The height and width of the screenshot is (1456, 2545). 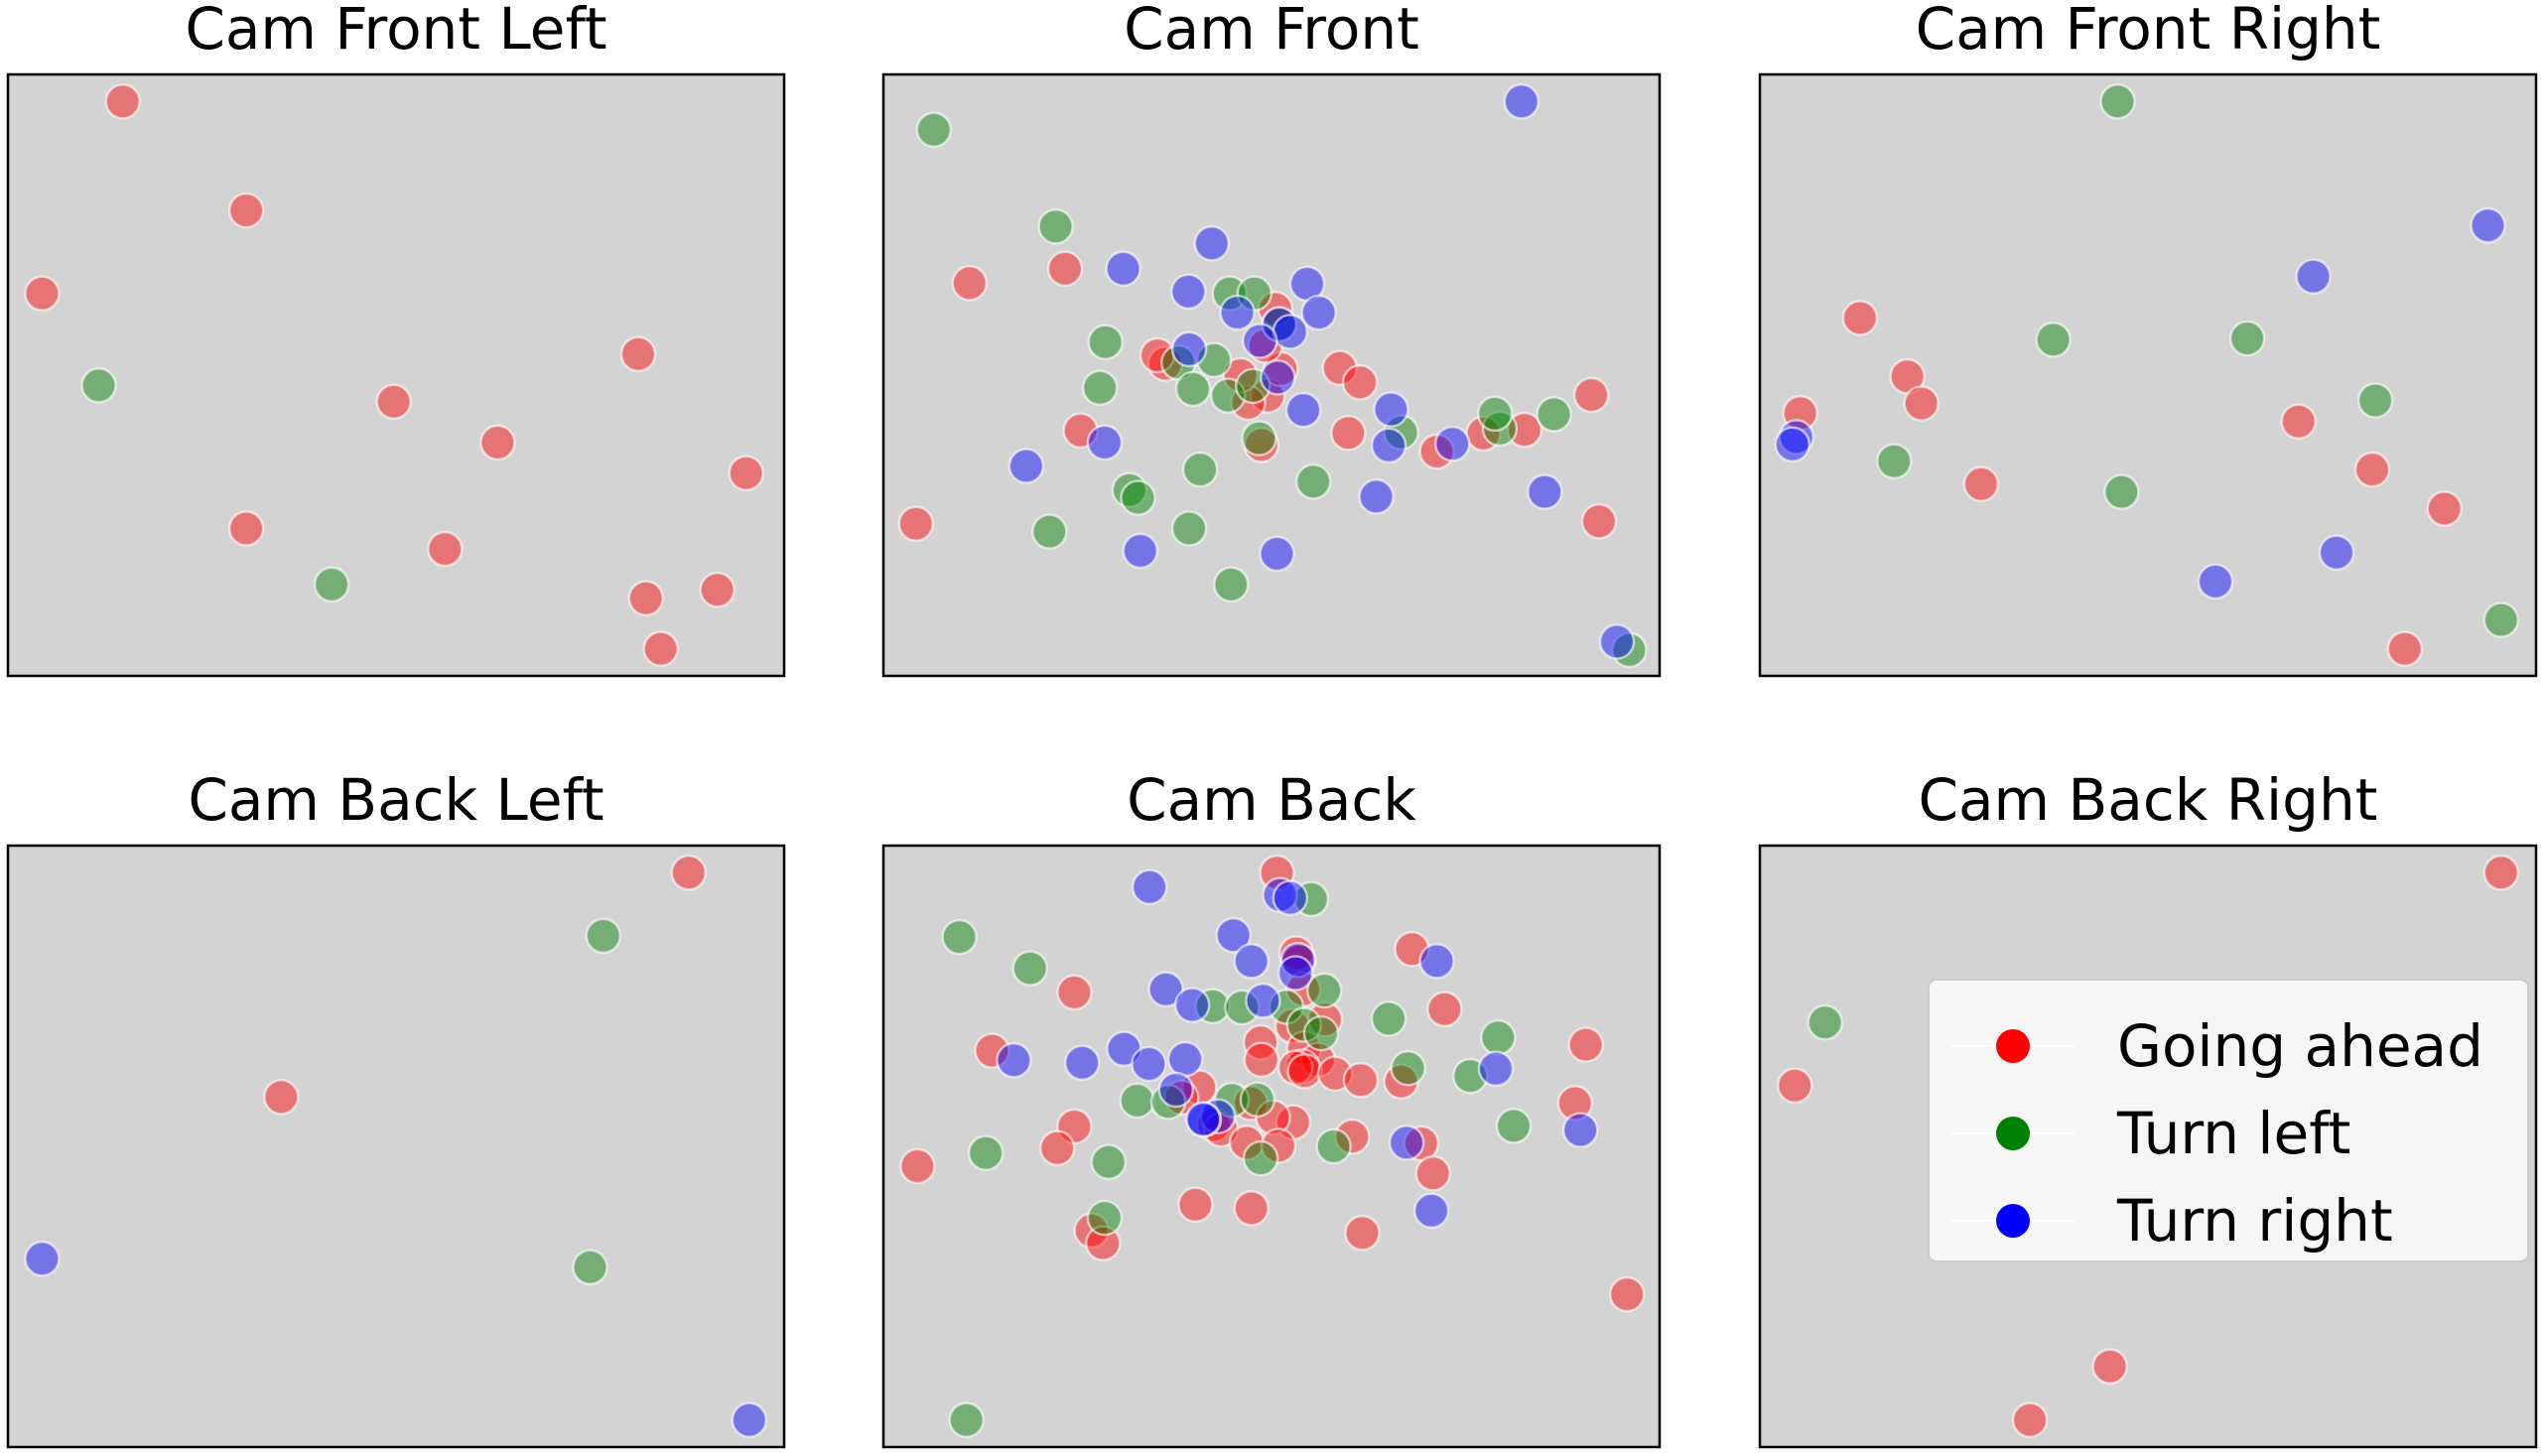 I want to click on panel-title: Cam Back Left, so click(x=396, y=800).